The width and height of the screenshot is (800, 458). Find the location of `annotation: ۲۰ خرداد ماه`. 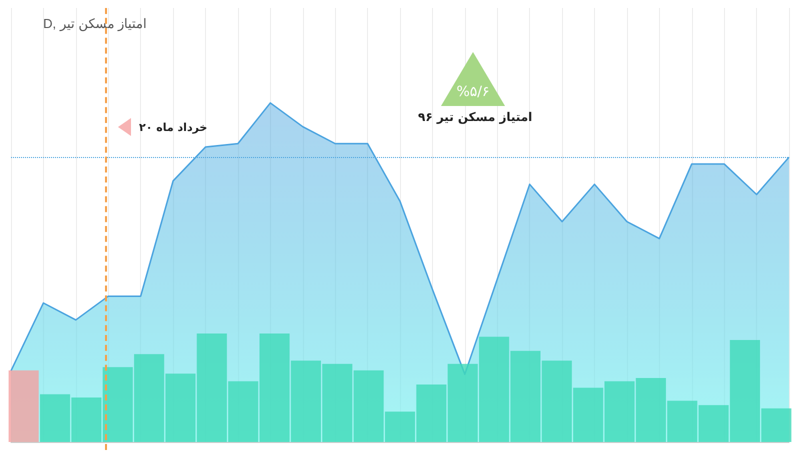

annotation: ۲۰ خرداد ماه is located at coordinates (173, 127).